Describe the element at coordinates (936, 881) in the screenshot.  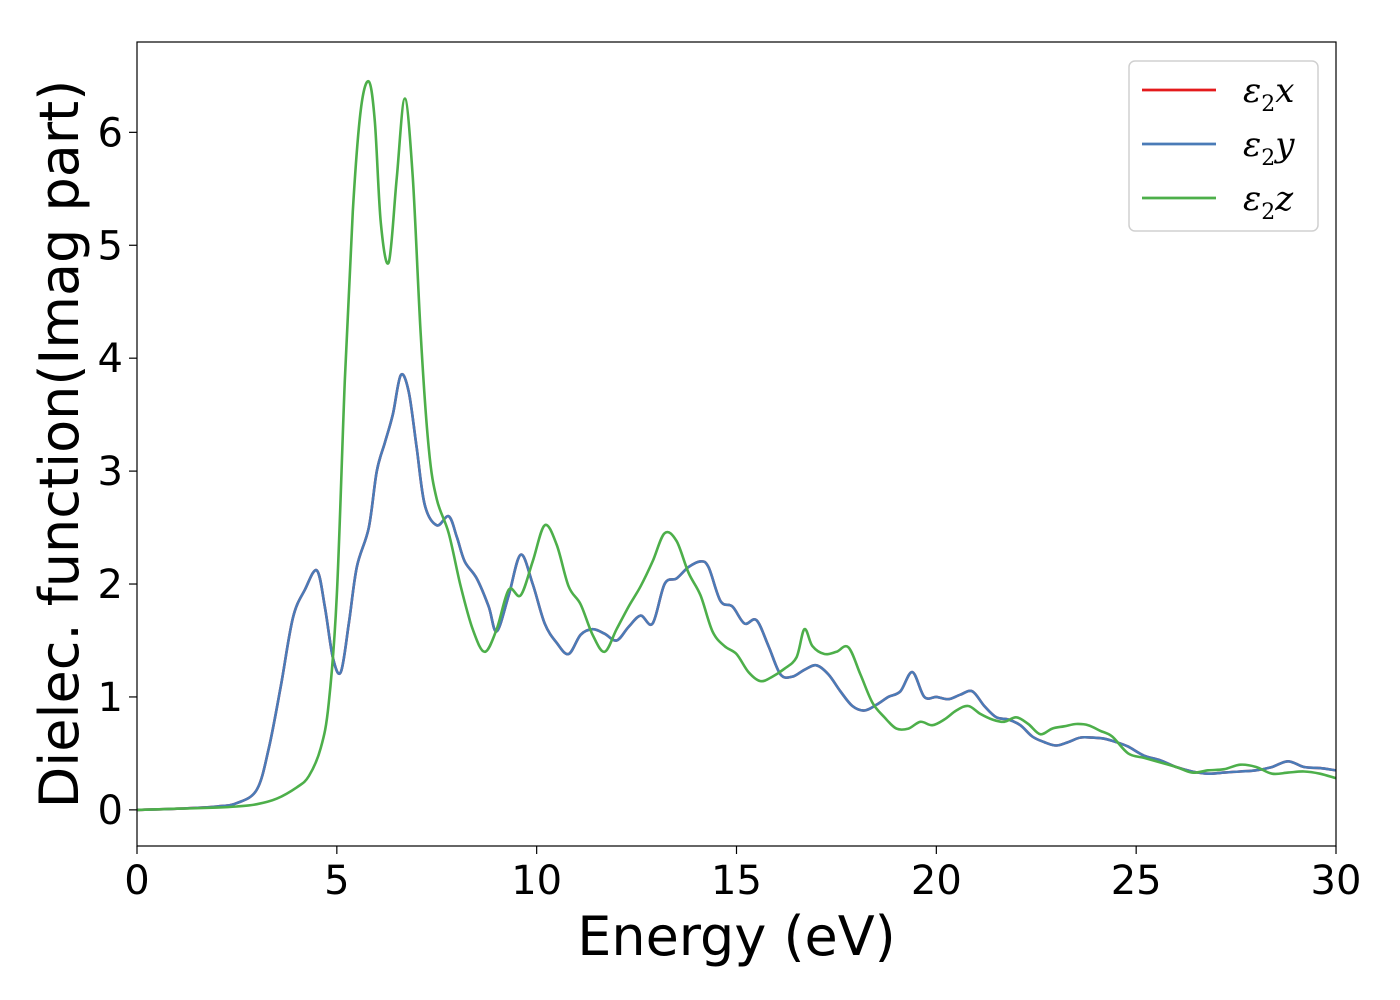
I see `x-tick-label: 20` at that location.